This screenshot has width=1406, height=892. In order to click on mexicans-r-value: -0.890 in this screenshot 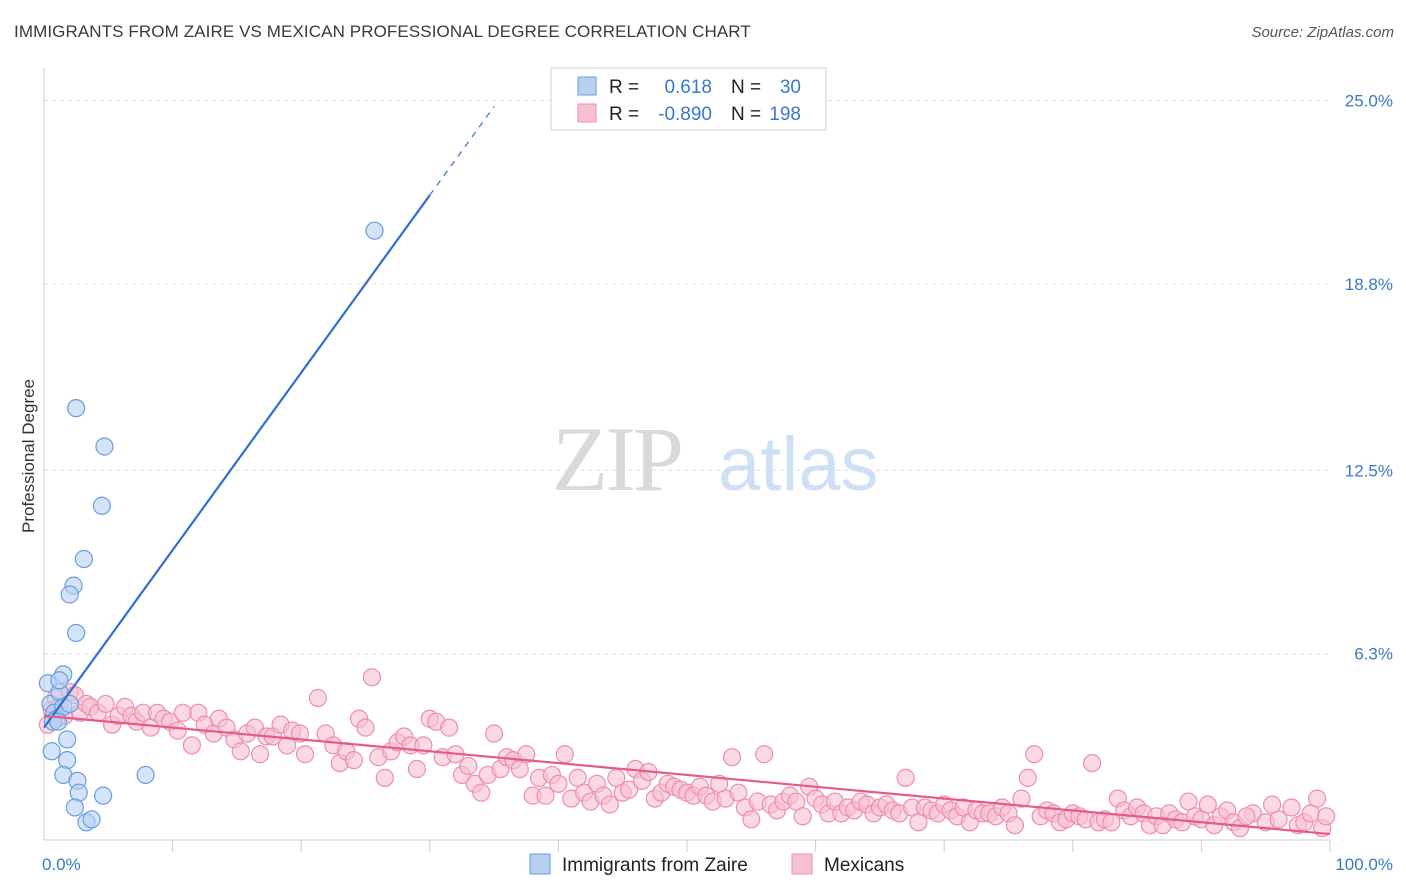, I will do `click(685, 114)`.